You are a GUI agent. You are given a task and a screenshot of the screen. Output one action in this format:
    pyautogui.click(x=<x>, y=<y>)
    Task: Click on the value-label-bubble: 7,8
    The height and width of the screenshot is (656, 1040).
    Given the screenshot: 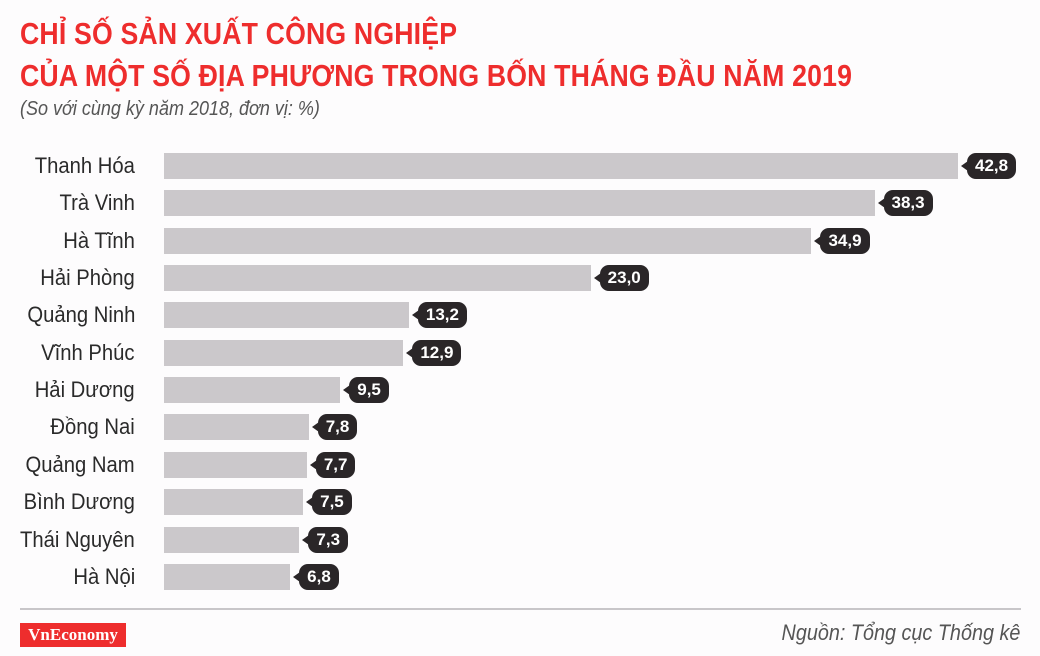 What is the action you would take?
    pyautogui.click(x=334, y=427)
    